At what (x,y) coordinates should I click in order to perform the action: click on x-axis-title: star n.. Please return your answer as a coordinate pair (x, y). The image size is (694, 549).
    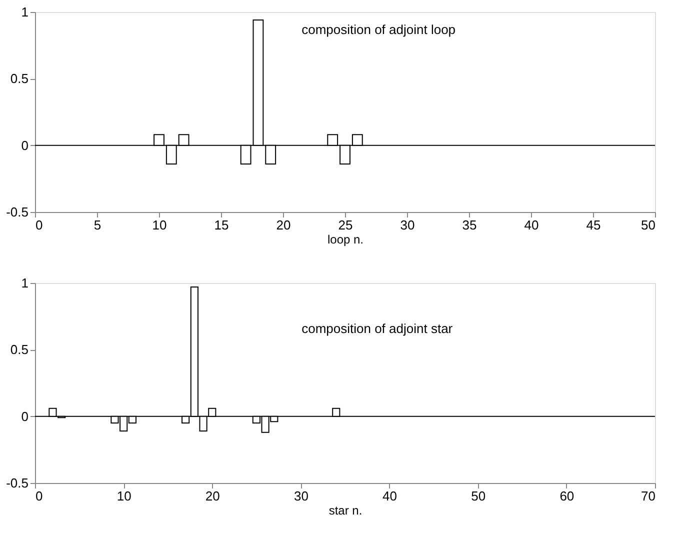
    Looking at the image, I should click on (345, 511).